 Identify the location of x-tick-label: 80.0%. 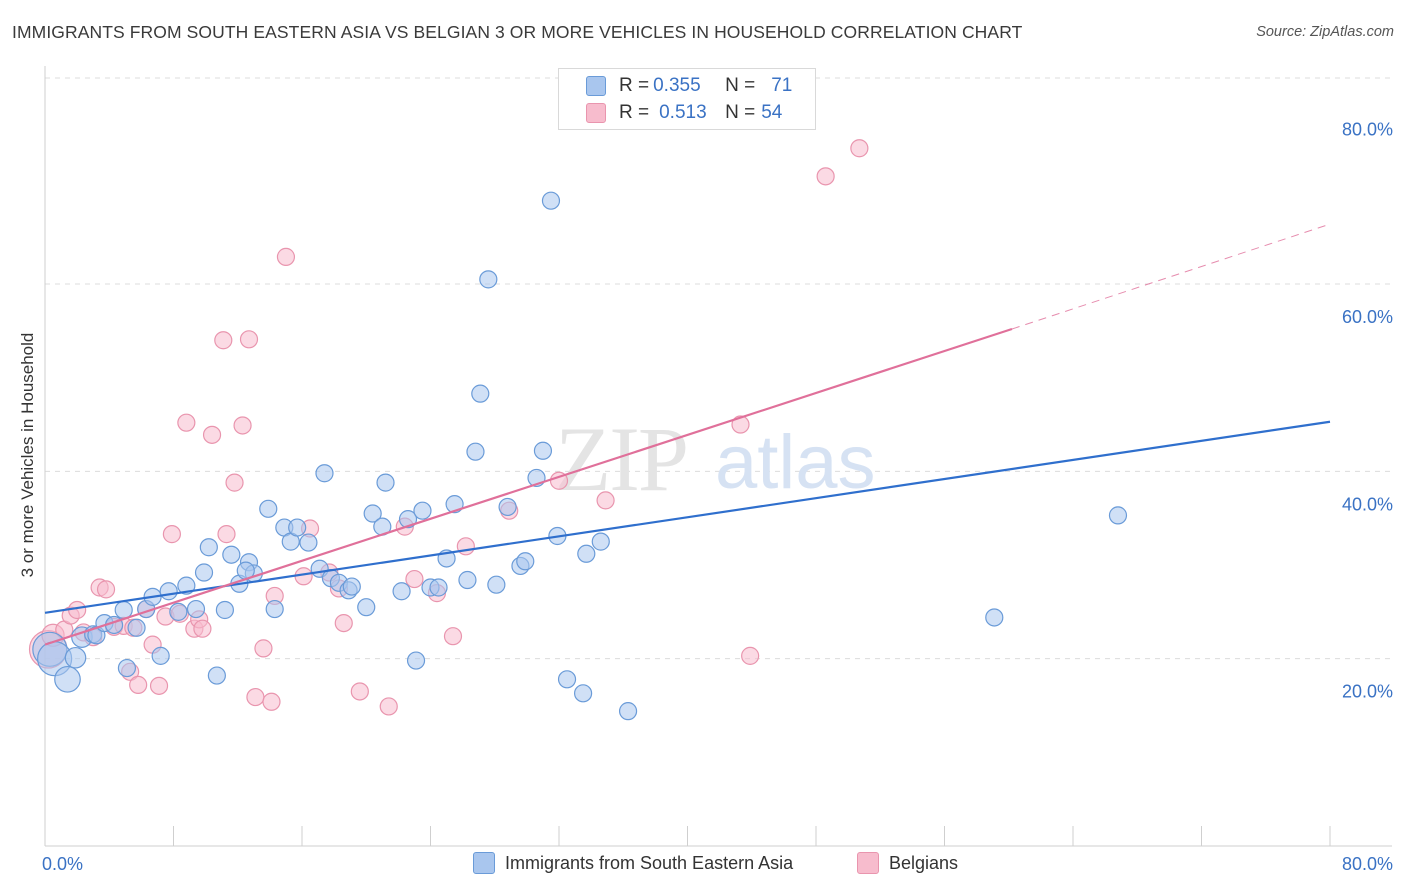
(1367, 864).